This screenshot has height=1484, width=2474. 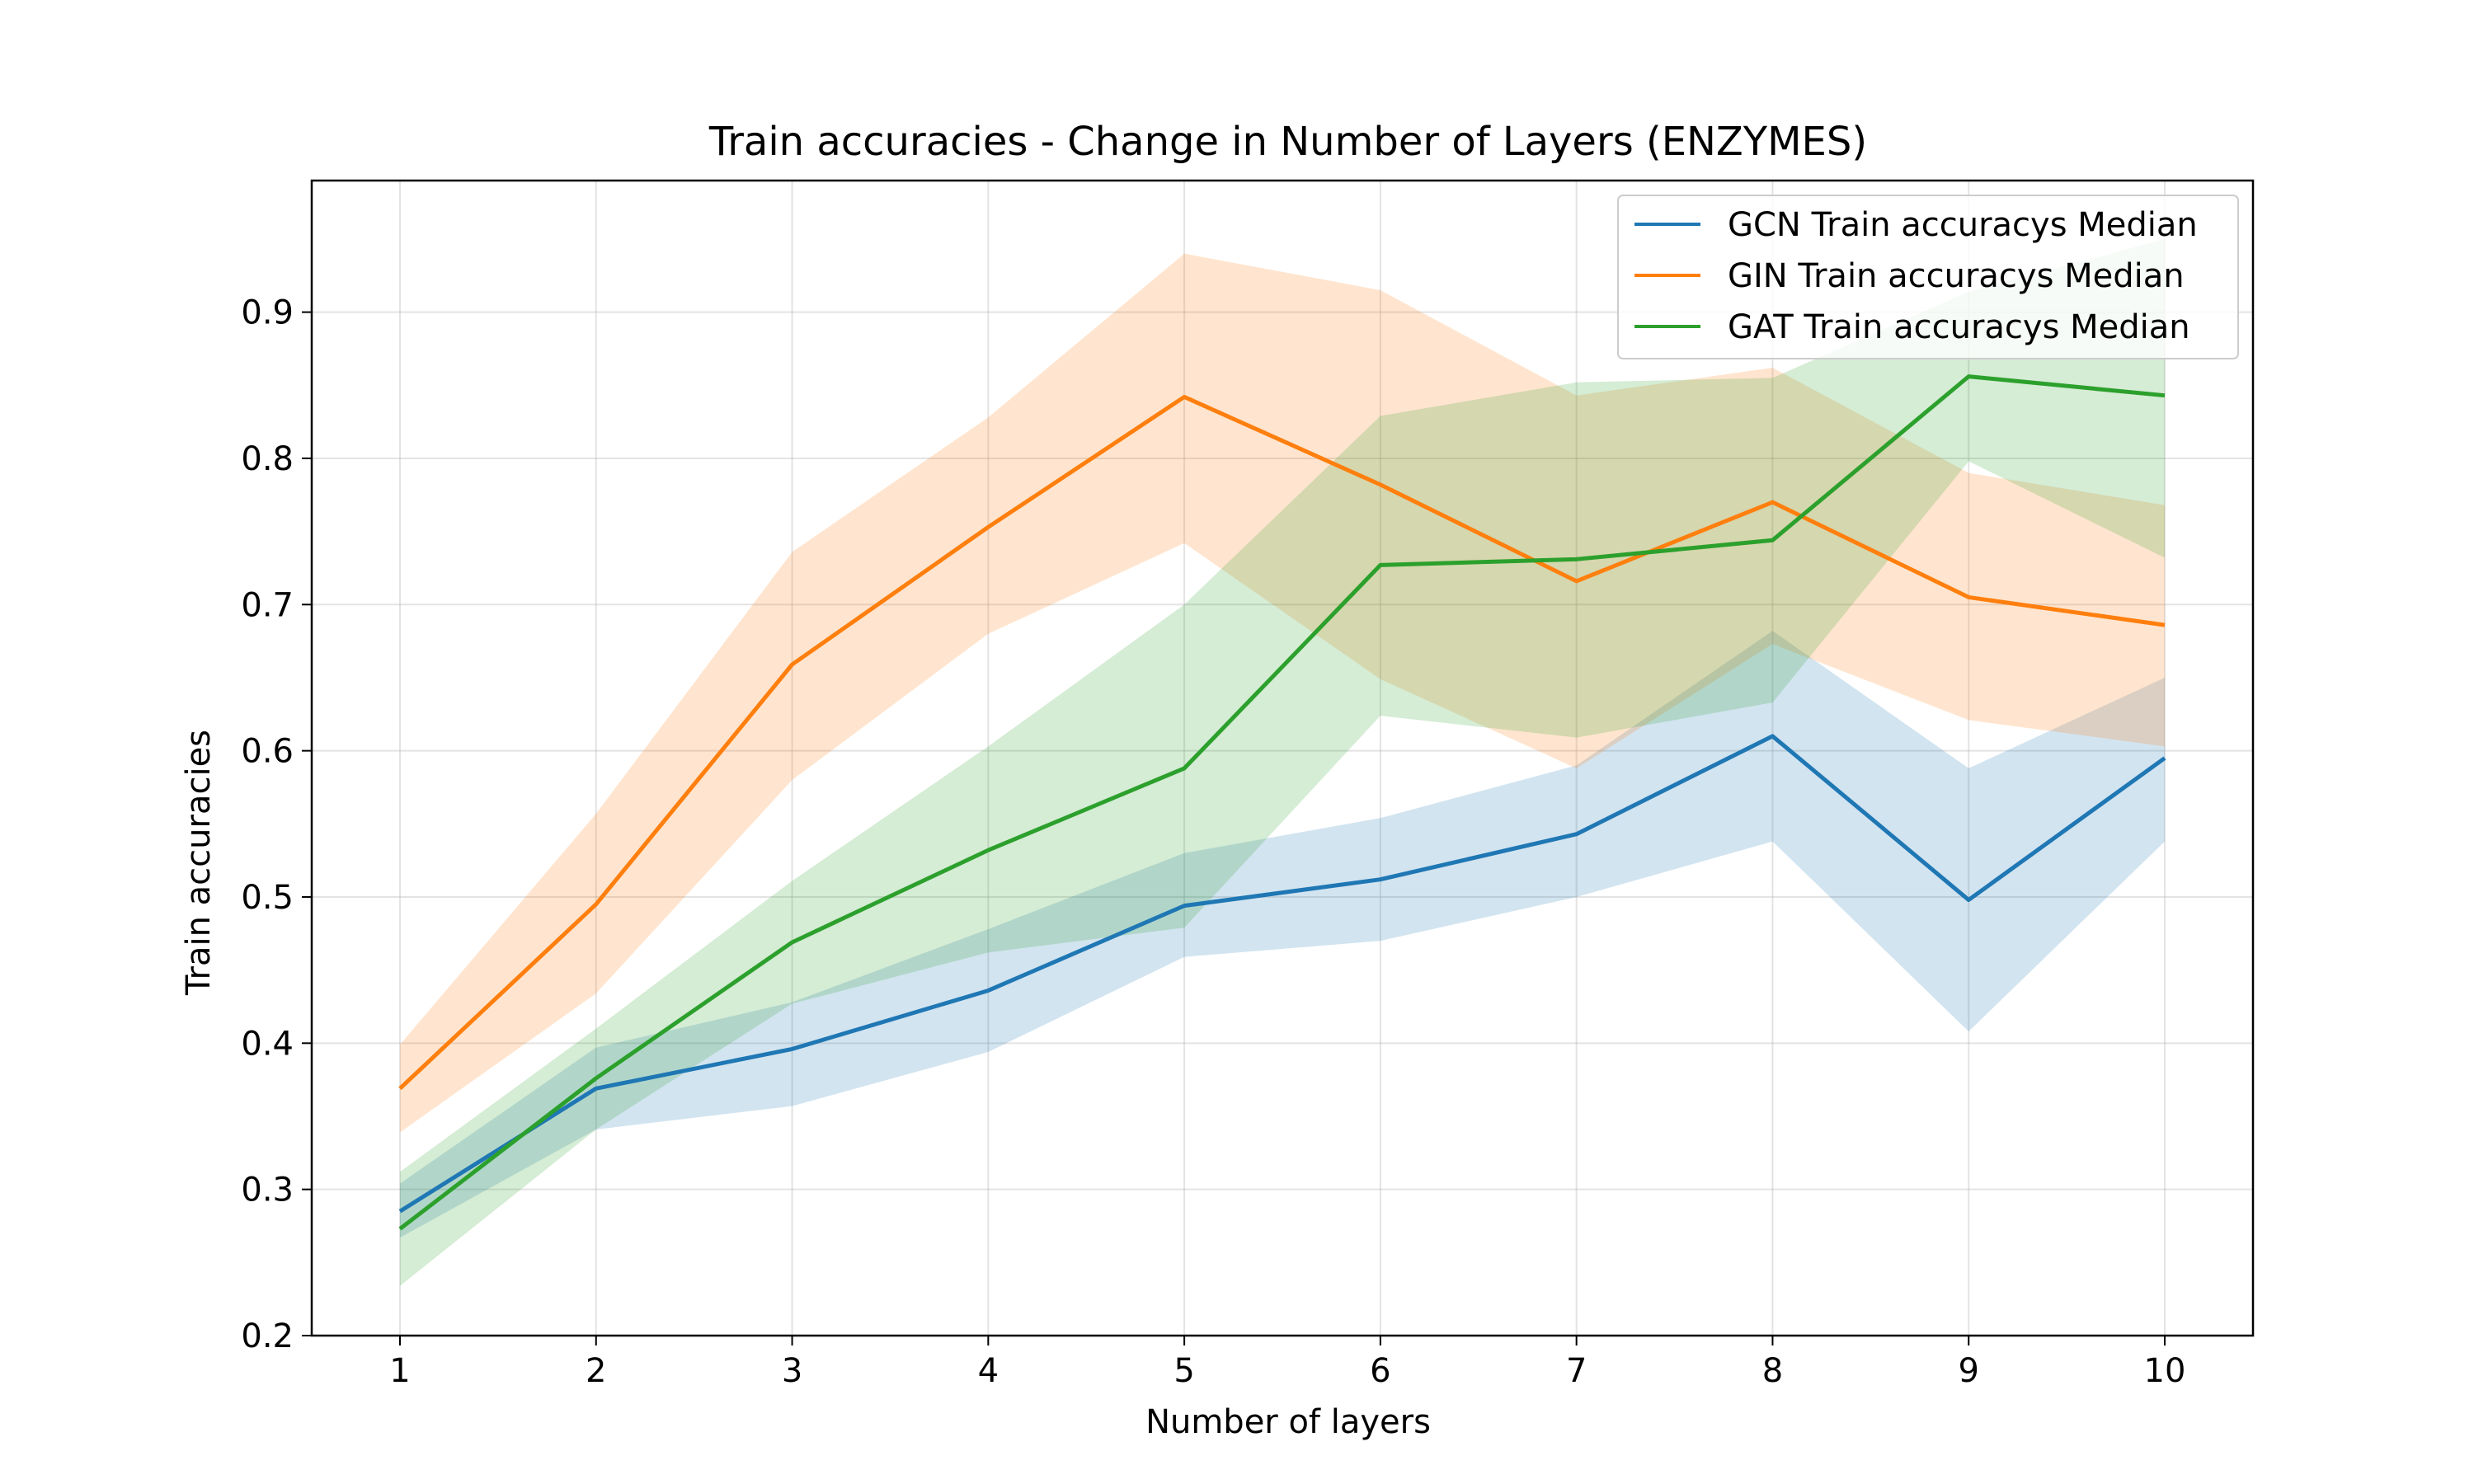 What do you see at coordinates (792, 1371) in the screenshot?
I see `x-tick-label: 3` at bounding box center [792, 1371].